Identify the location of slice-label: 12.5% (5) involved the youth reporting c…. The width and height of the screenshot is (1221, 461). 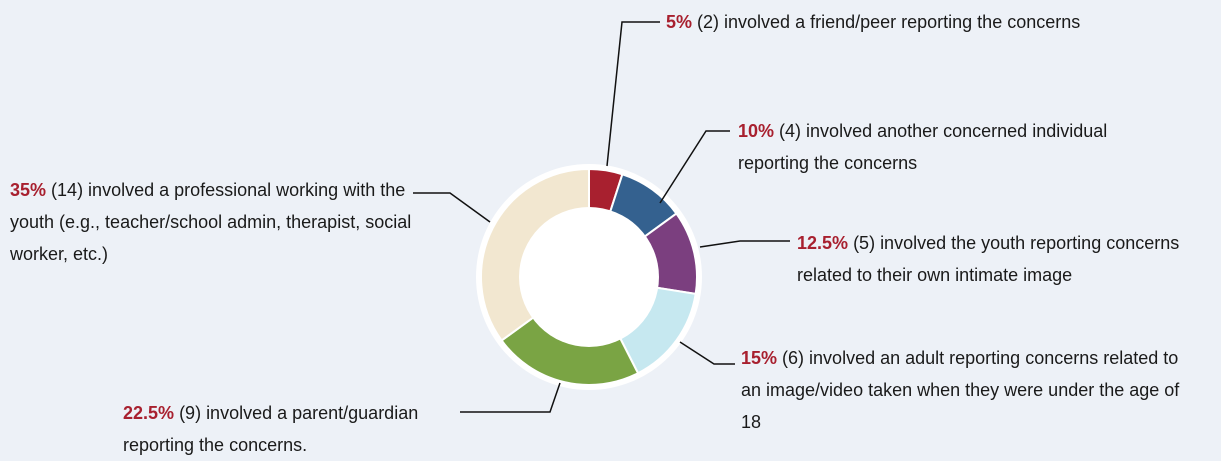
(1007, 259).